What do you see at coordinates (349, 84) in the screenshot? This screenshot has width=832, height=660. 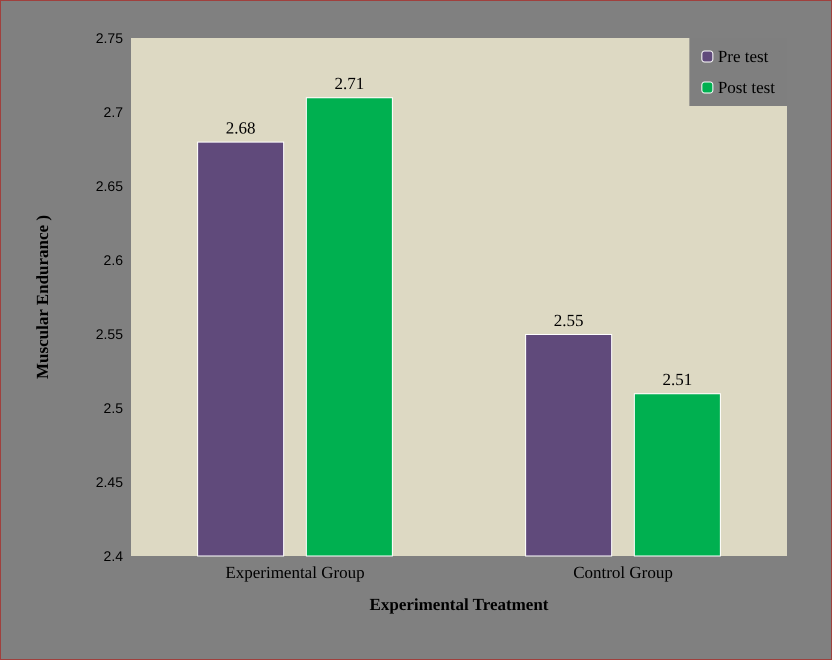 I see `data-label: 2.71` at bounding box center [349, 84].